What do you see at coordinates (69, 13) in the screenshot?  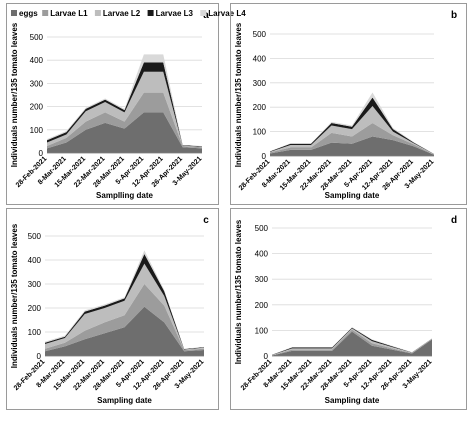 I see `legend-label: Larvae L1` at bounding box center [69, 13].